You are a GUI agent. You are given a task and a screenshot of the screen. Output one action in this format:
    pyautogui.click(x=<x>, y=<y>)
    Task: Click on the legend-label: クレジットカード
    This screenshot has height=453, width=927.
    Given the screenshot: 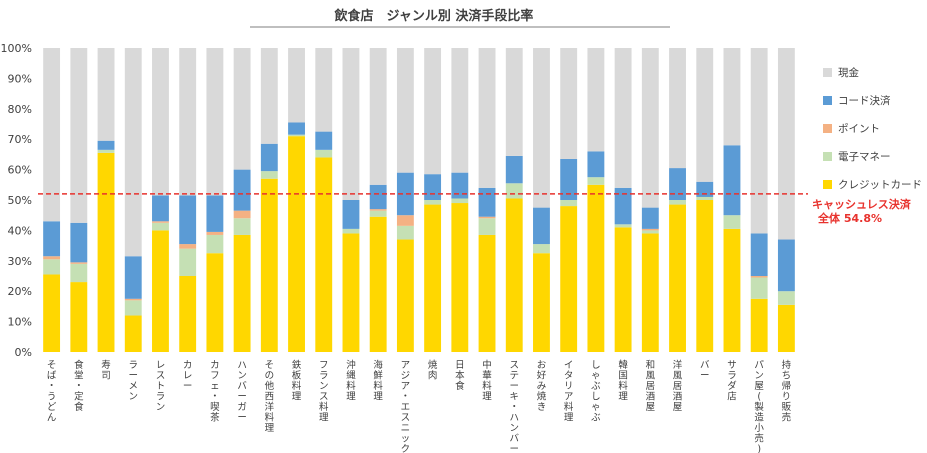 What is the action you would take?
    pyautogui.click(x=880, y=185)
    